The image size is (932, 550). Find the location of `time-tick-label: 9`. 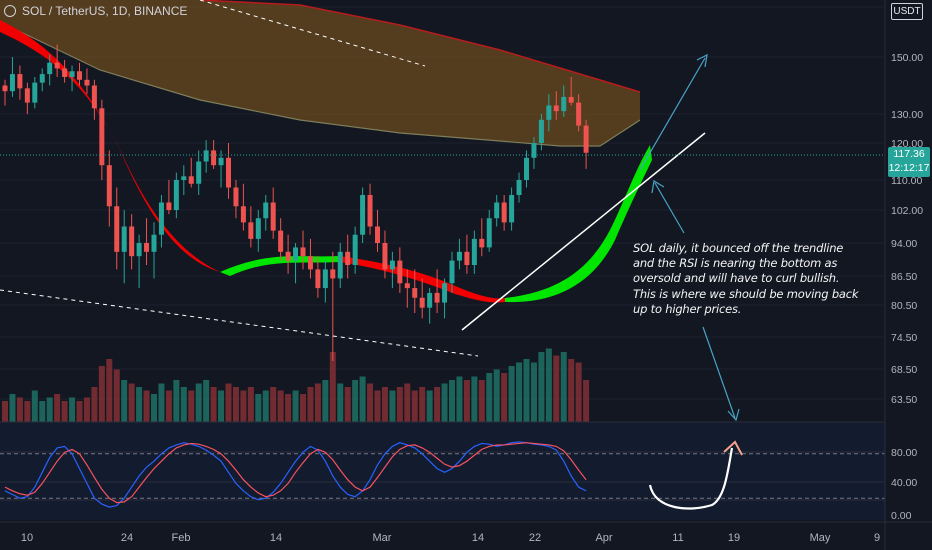

time-tick-label: 9 is located at coordinates (877, 538).